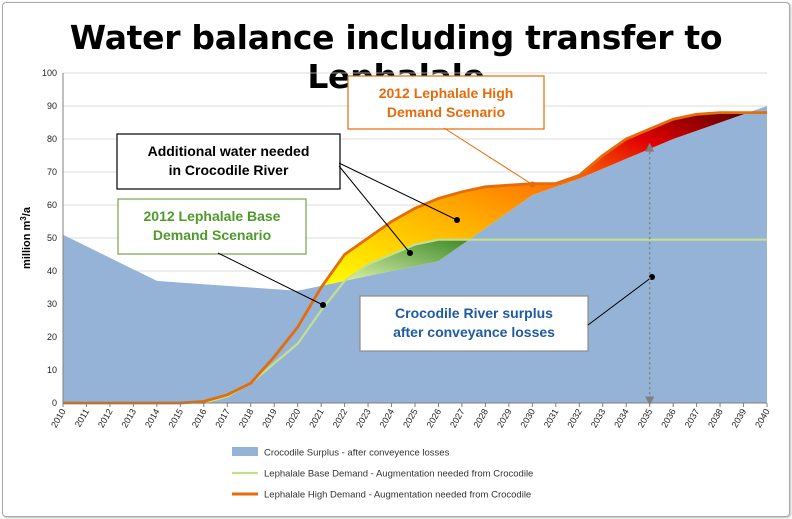 The width and height of the screenshot is (792, 519). I want to click on x-tick-label: 2015, so click(175, 418).